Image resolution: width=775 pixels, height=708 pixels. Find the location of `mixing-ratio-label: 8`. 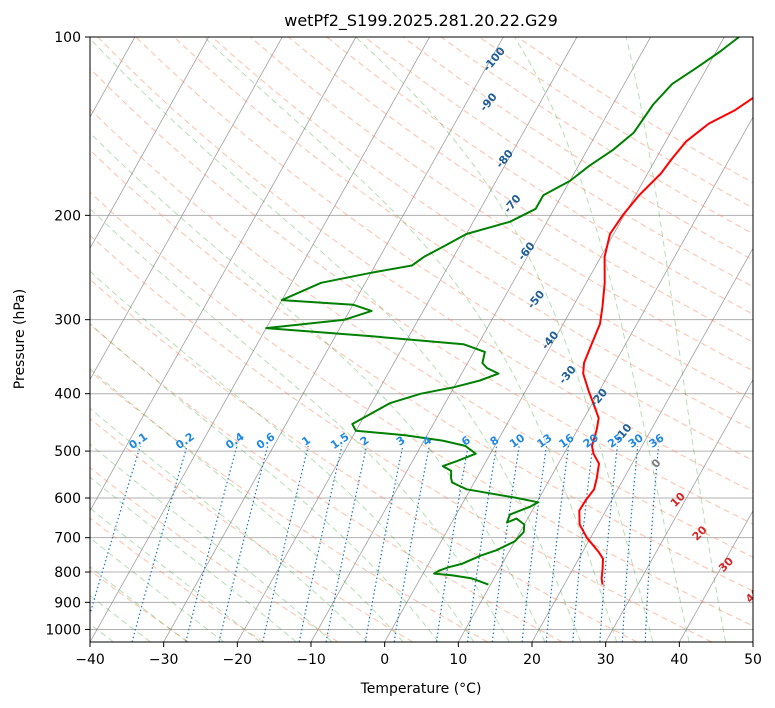

mixing-ratio-label: 8 is located at coordinates (495, 441).